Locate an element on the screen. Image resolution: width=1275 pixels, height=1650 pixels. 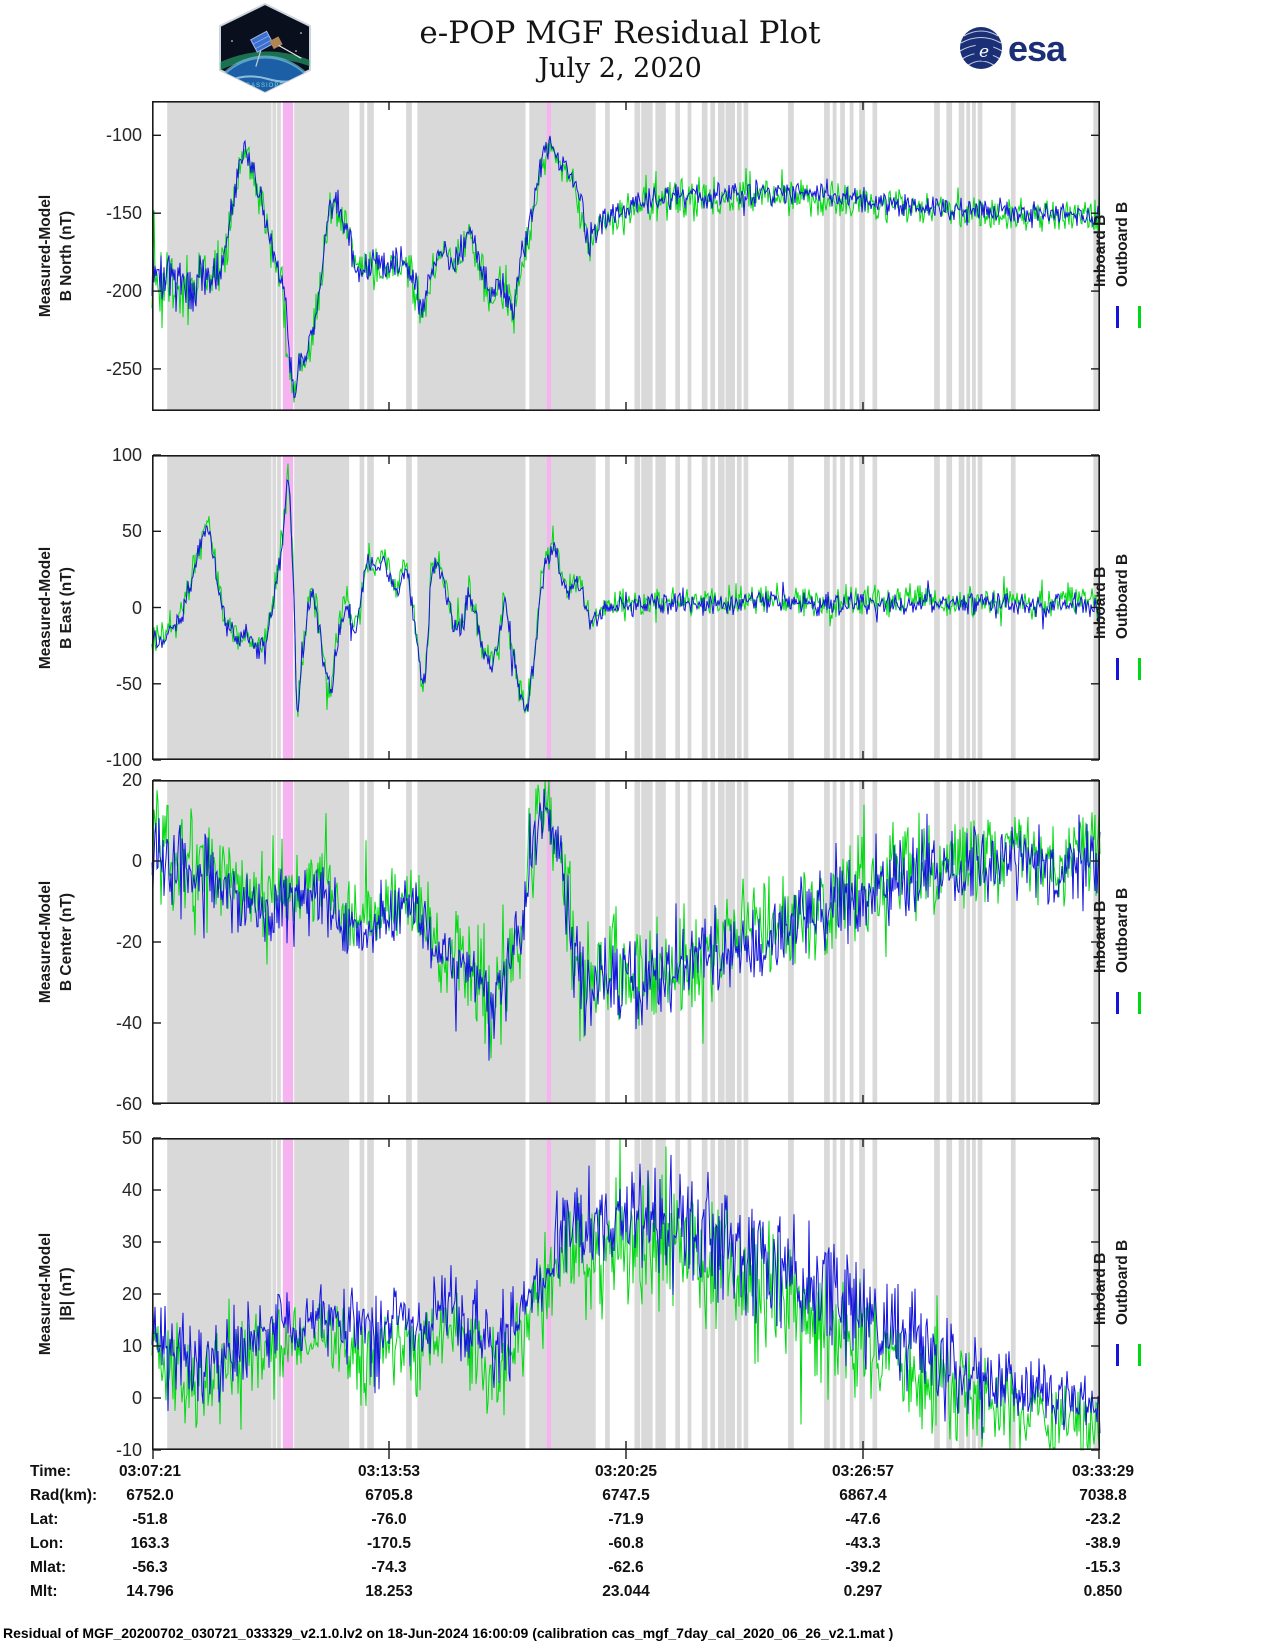
plot-border is located at coordinates (626, 256).